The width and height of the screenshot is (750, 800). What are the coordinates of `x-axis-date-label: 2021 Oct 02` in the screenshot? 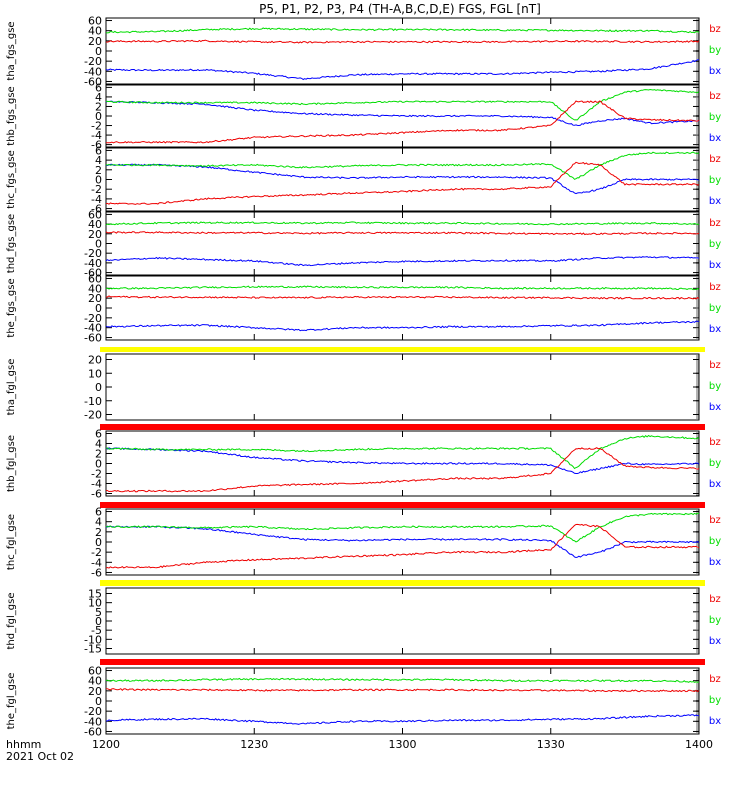 It's located at (40, 756).